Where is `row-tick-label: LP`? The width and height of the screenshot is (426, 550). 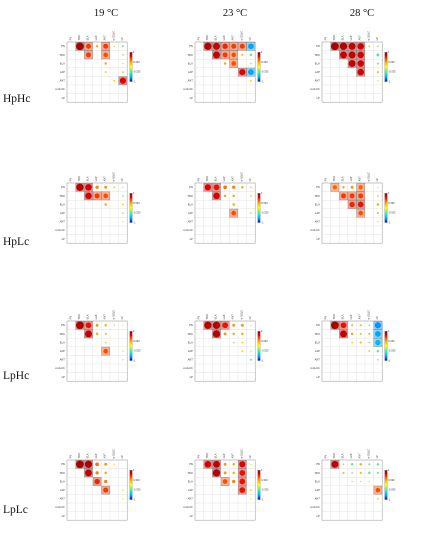
row-tick-label: LP is located at coordinates (318, 377).